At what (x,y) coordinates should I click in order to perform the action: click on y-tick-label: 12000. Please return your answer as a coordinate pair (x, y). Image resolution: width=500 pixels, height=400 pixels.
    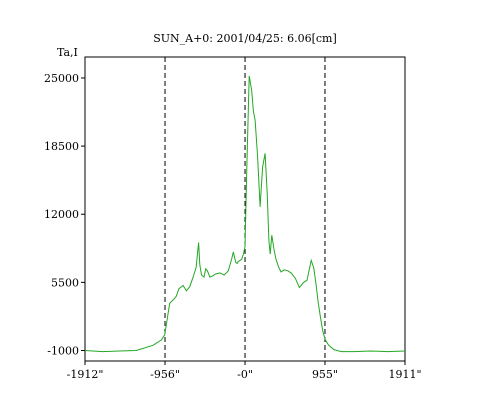
    Looking at the image, I should click on (61, 214).